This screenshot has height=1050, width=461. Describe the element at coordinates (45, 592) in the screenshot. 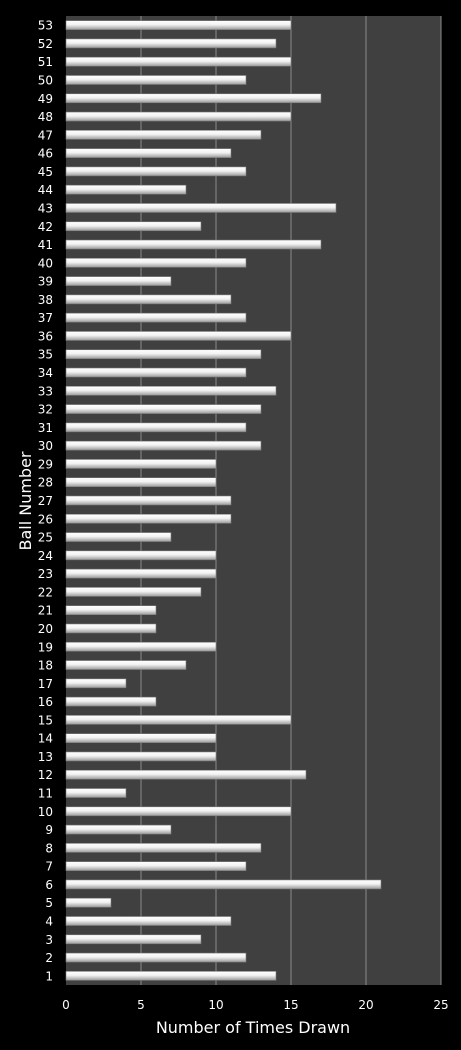

I see `y-tick-label: 22` at that location.